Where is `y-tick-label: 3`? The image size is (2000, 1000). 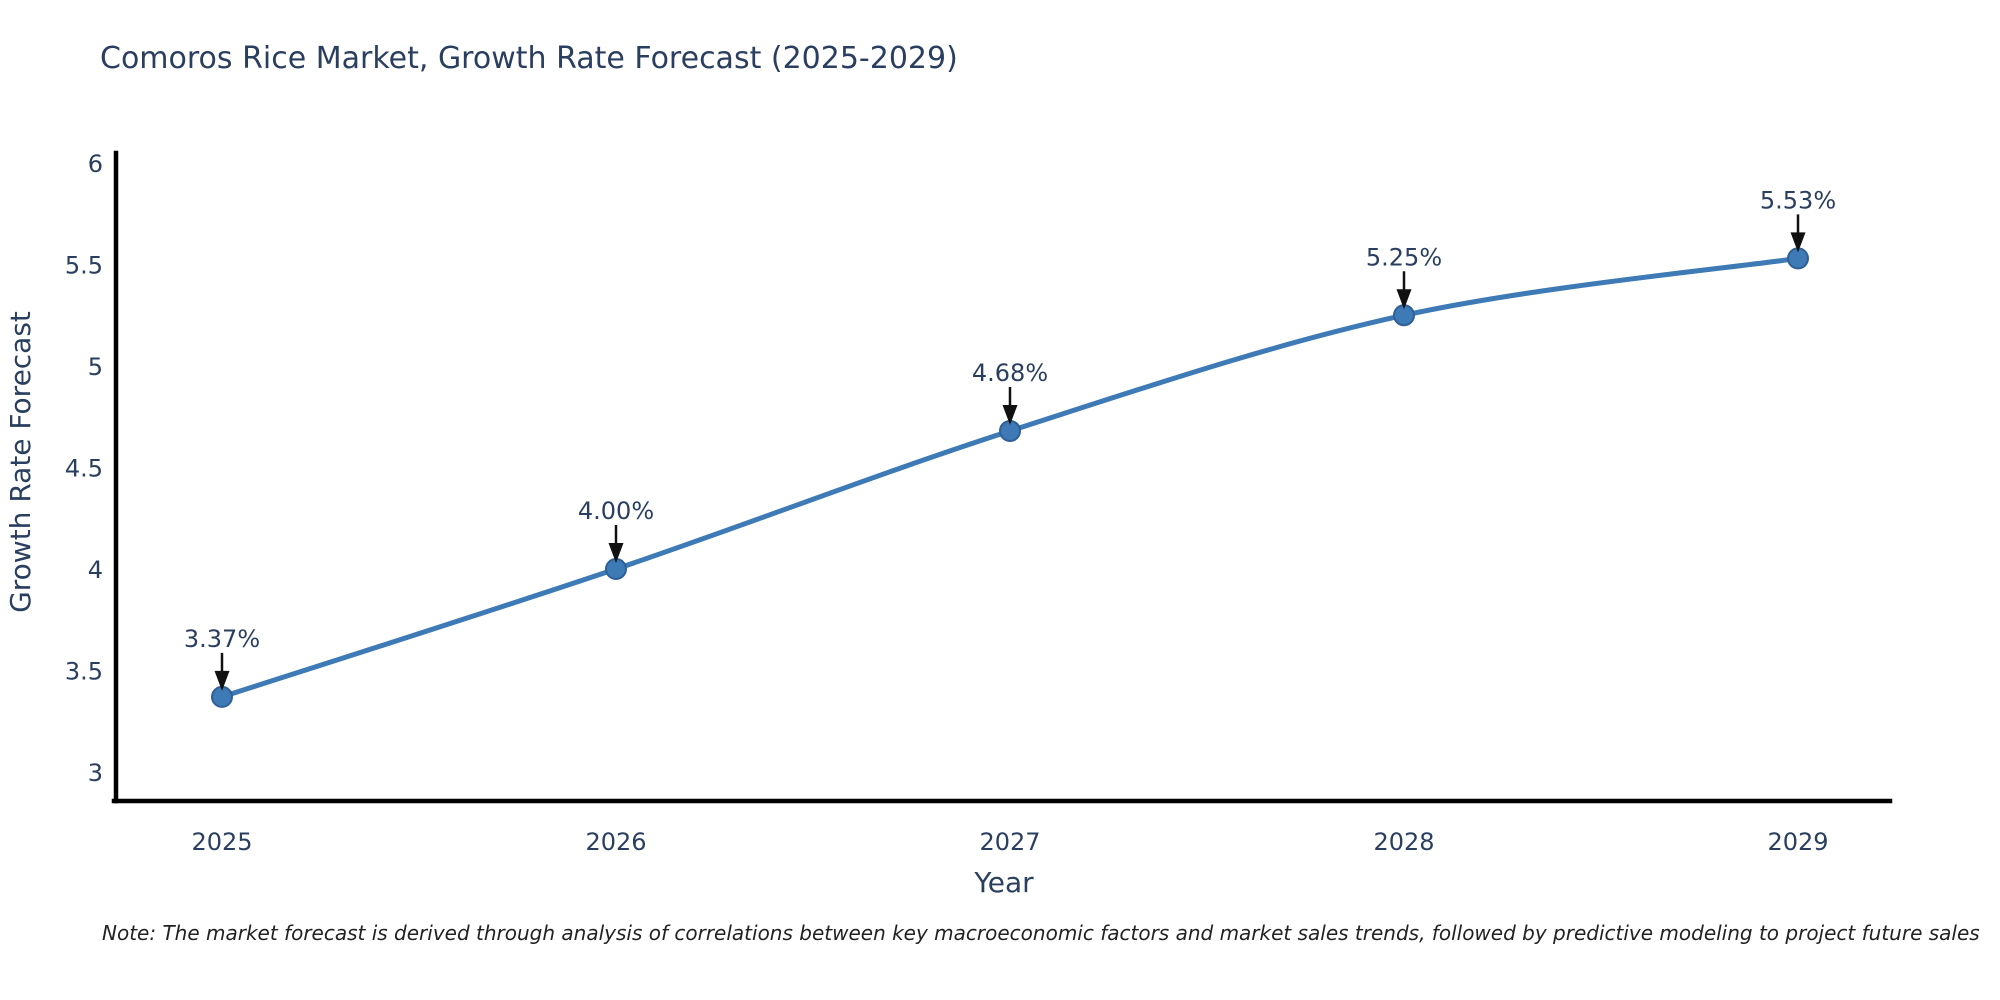 y-tick-label: 3 is located at coordinates (95, 773).